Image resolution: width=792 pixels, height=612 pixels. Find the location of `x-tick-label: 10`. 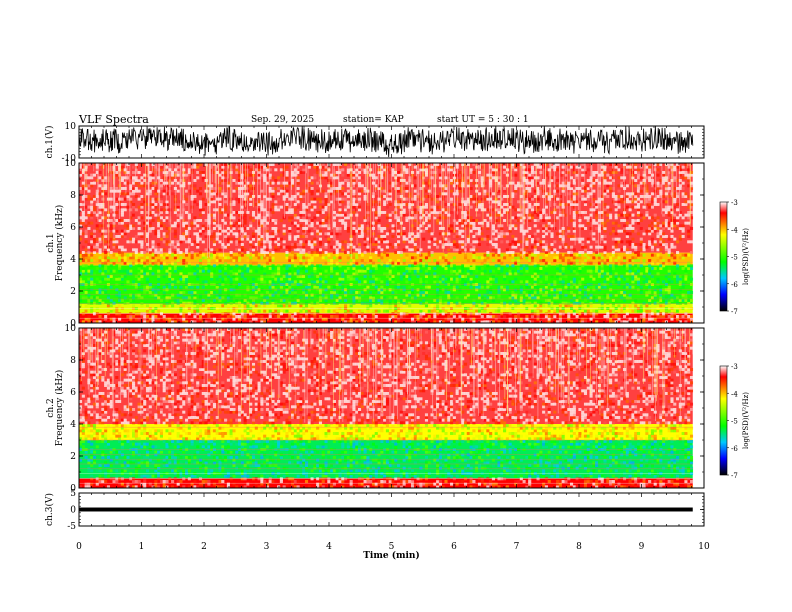

x-tick-label: 10 is located at coordinates (704, 547).